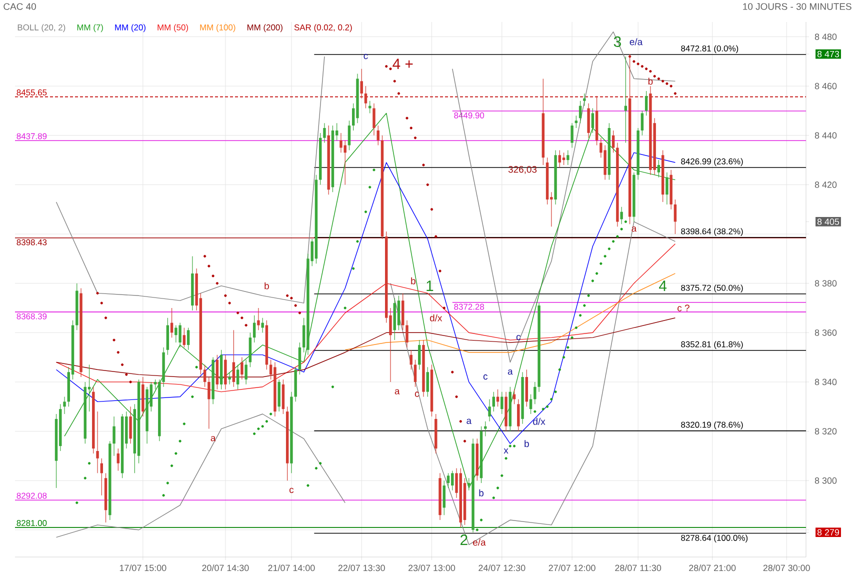 Image resolution: width=855 pixels, height=580 pixels. I want to click on ref-line-label: 8426.99 (23.6%), so click(712, 162).